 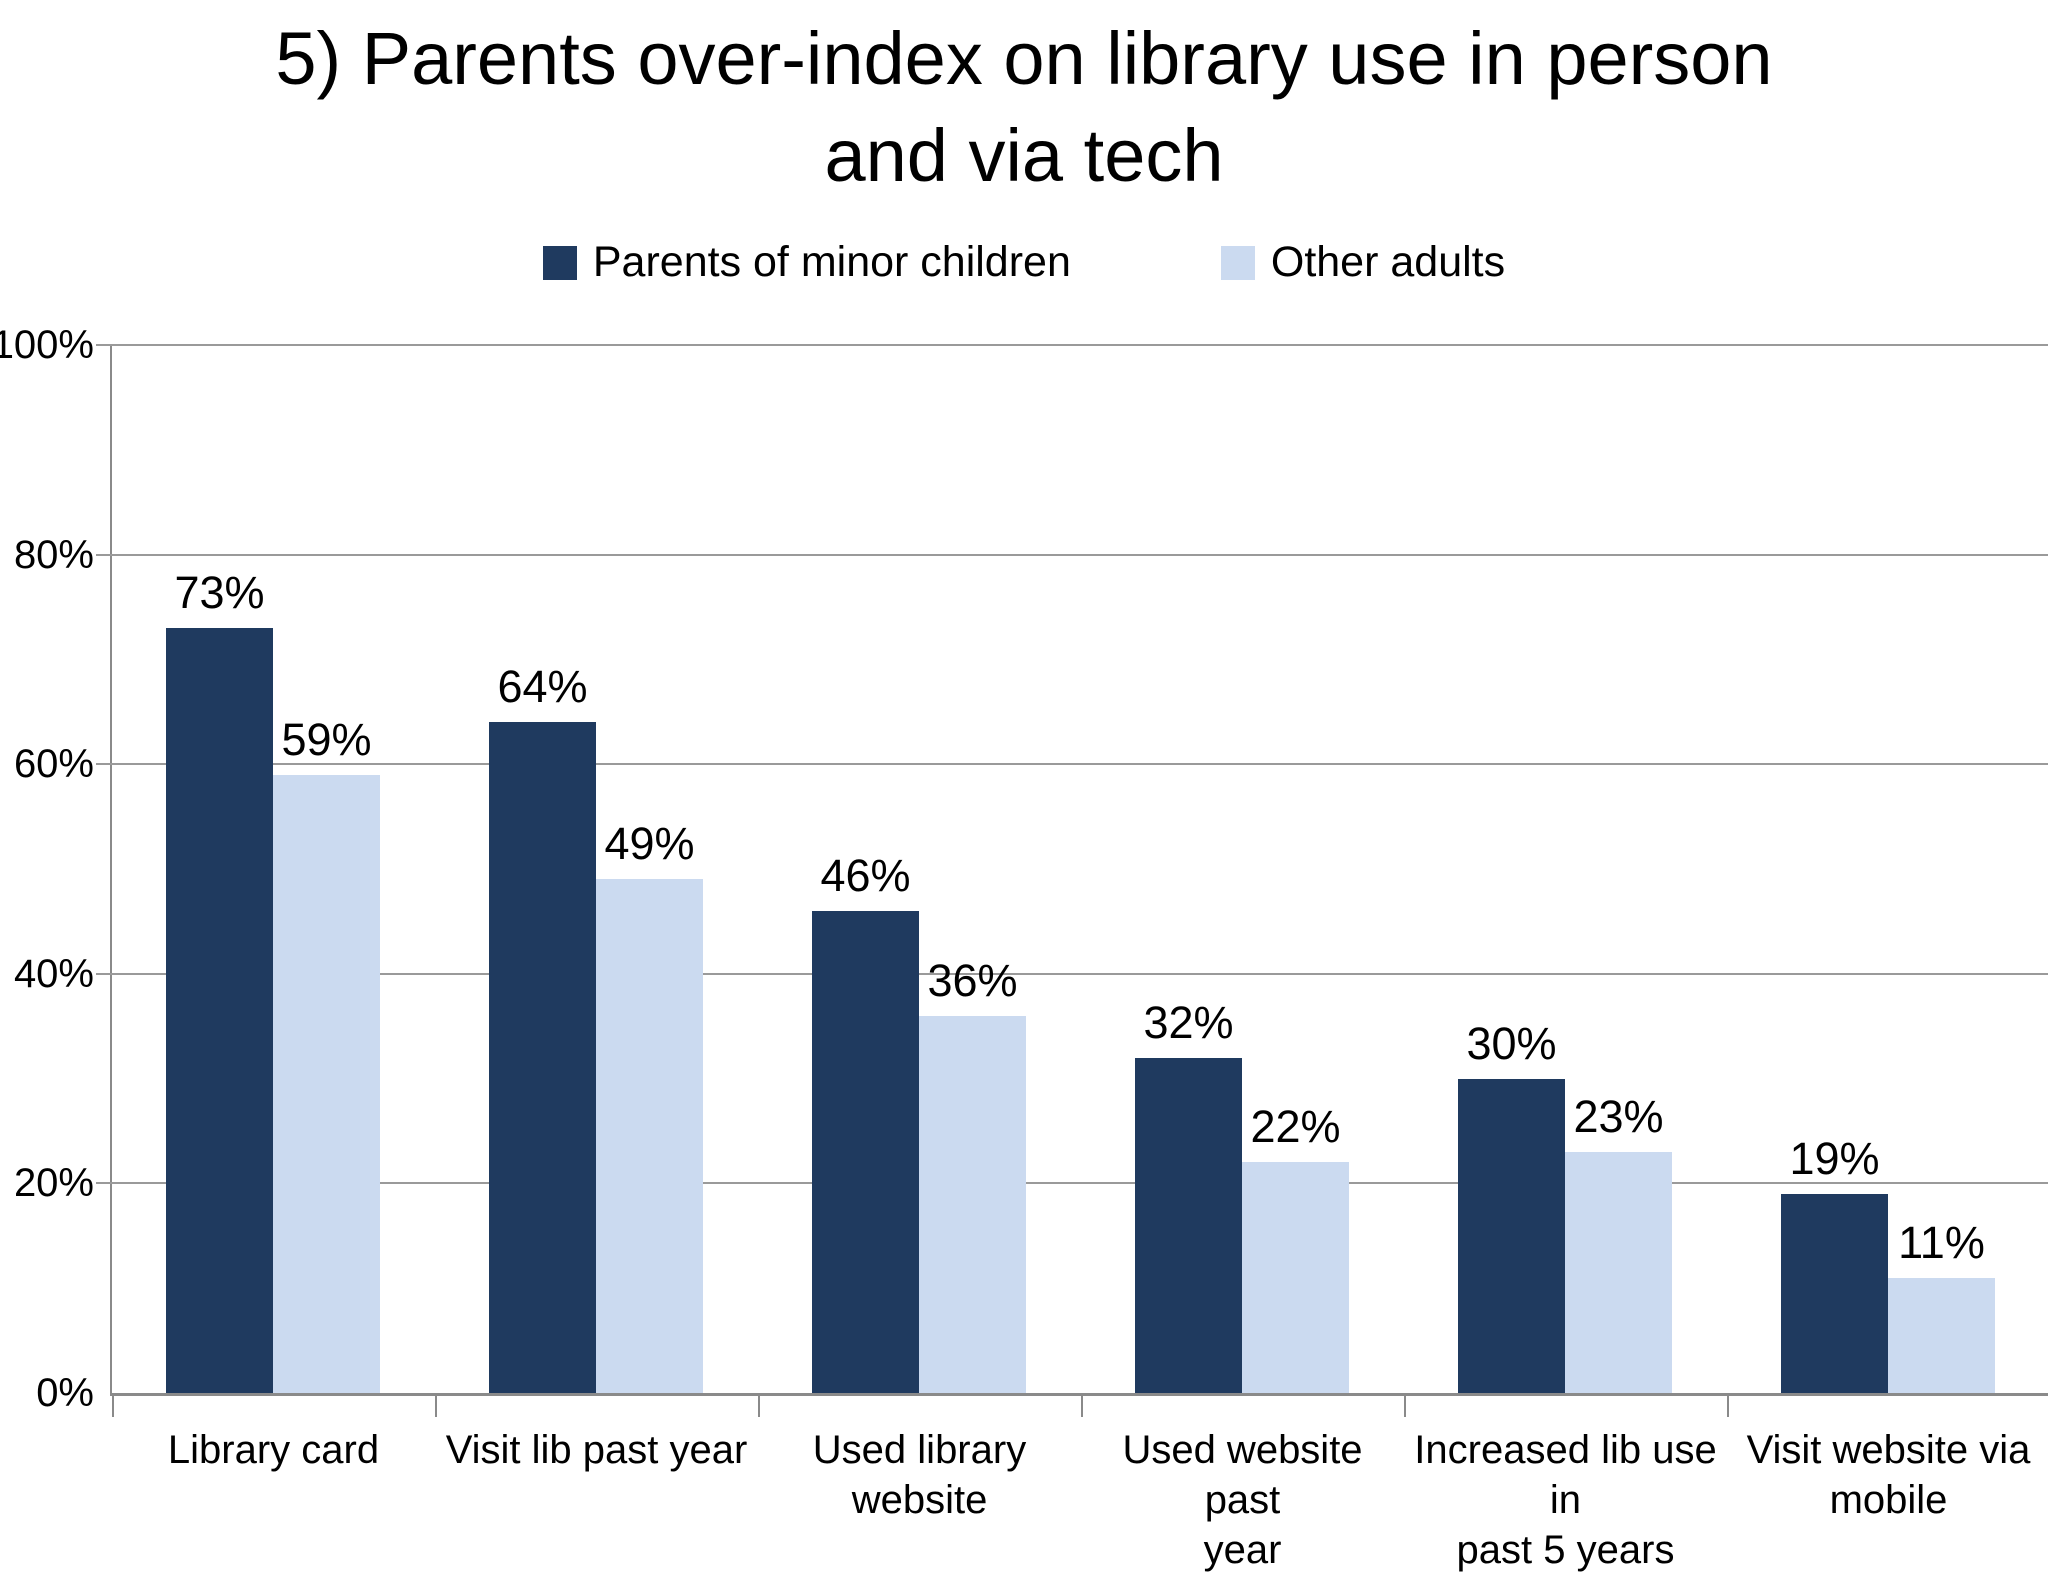 I want to click on x-axis-category-label-0: Library card, so click(x=273, y=1450).